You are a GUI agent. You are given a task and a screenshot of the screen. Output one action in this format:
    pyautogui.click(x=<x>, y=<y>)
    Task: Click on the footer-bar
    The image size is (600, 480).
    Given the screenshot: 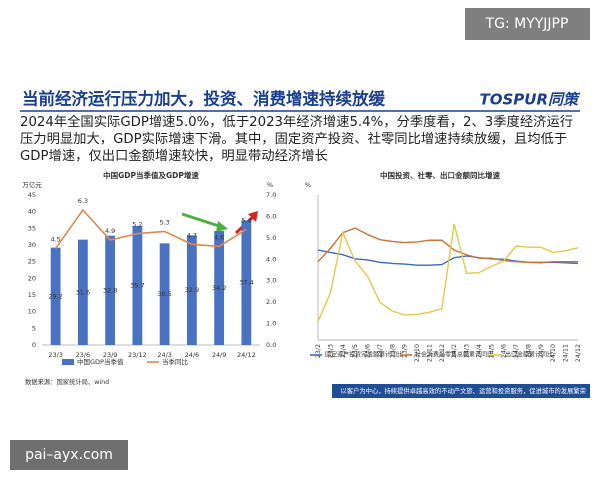 What is the action you would take?
    pyautogui.click(x=461, y=391)
    